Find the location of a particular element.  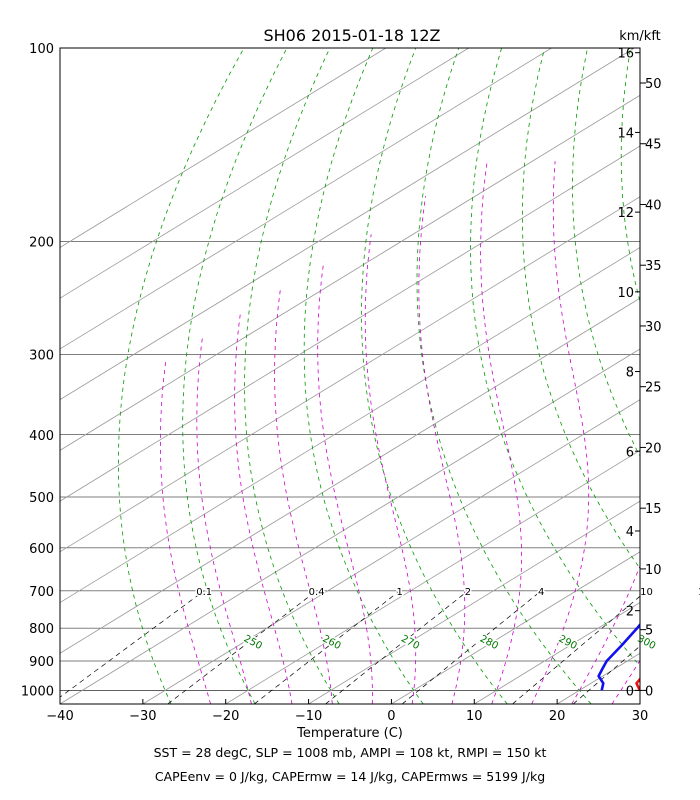

x-tick-label: 0 is located at coordinates (391, 716).